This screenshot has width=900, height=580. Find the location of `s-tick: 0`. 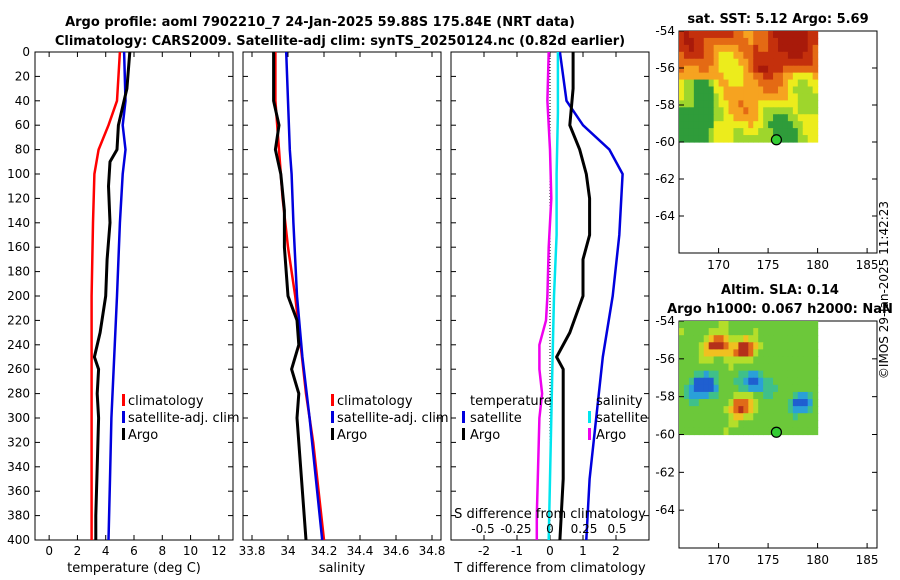

s-tick: 0 is located at coordinates (550, 529).